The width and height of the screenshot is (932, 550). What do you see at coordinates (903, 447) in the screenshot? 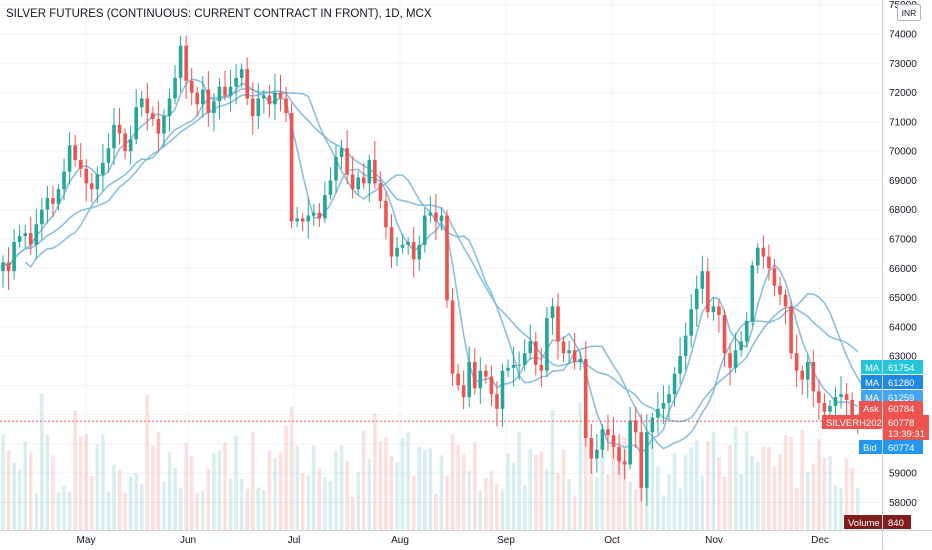
I see `bid-price-badge` at bounding box center [903, 447].